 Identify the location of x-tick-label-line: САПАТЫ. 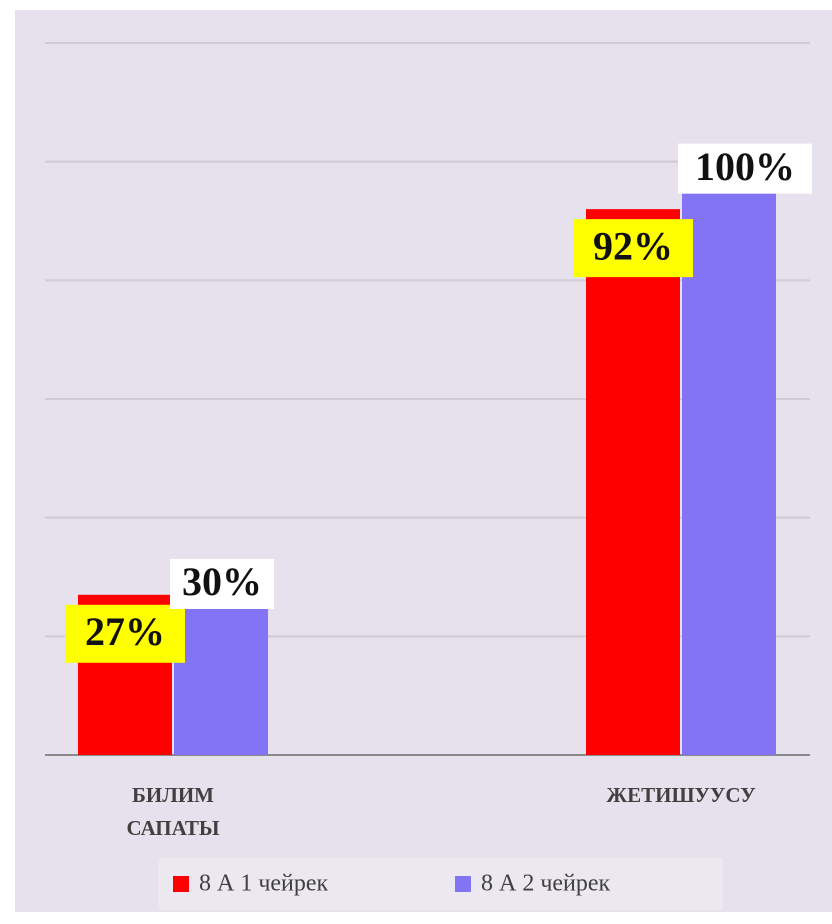
(172, 828).